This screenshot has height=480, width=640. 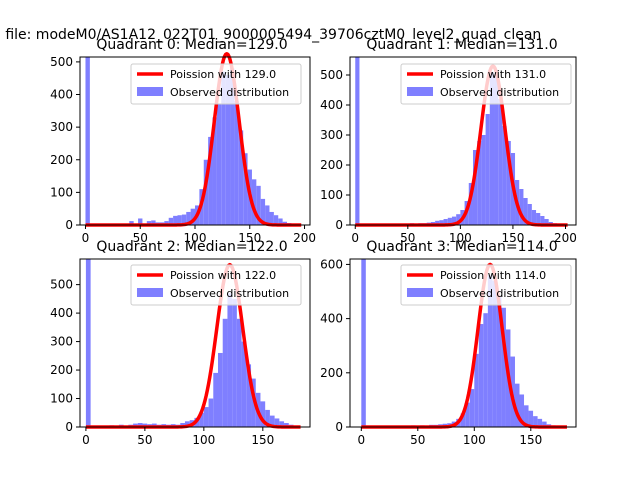 I want to click on legend-label-poisson: Poission with 114.0, so click(x=493, y=275).